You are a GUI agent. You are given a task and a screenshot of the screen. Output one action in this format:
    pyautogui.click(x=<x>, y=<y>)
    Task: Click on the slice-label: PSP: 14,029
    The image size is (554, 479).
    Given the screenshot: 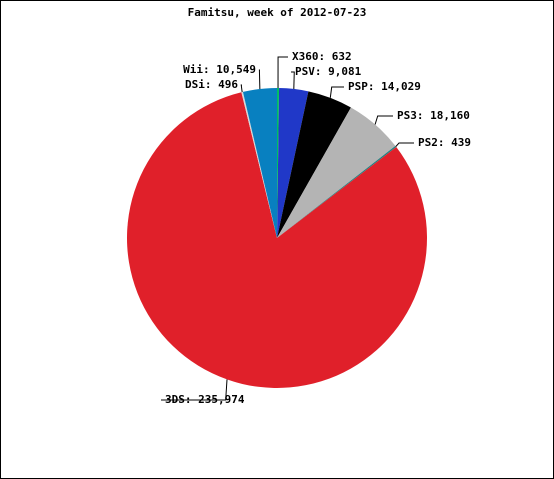 What is the action you would take?
    pyautogui.click(x=384, y=86)
    